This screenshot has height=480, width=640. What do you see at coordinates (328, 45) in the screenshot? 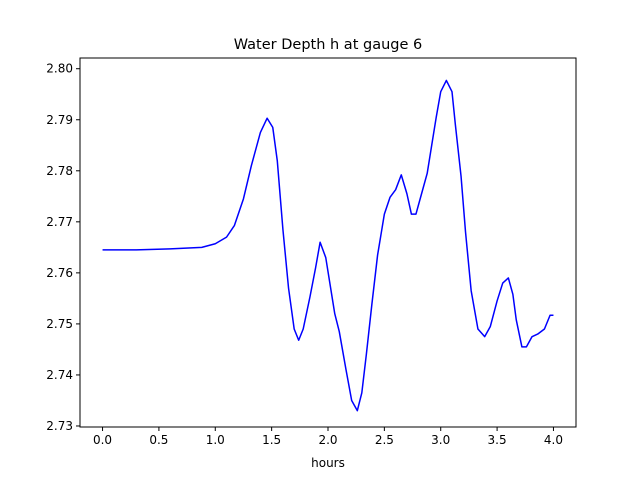
I see `chart-title: Water Depth h at gauge 6` at bounding box center [328, 45].